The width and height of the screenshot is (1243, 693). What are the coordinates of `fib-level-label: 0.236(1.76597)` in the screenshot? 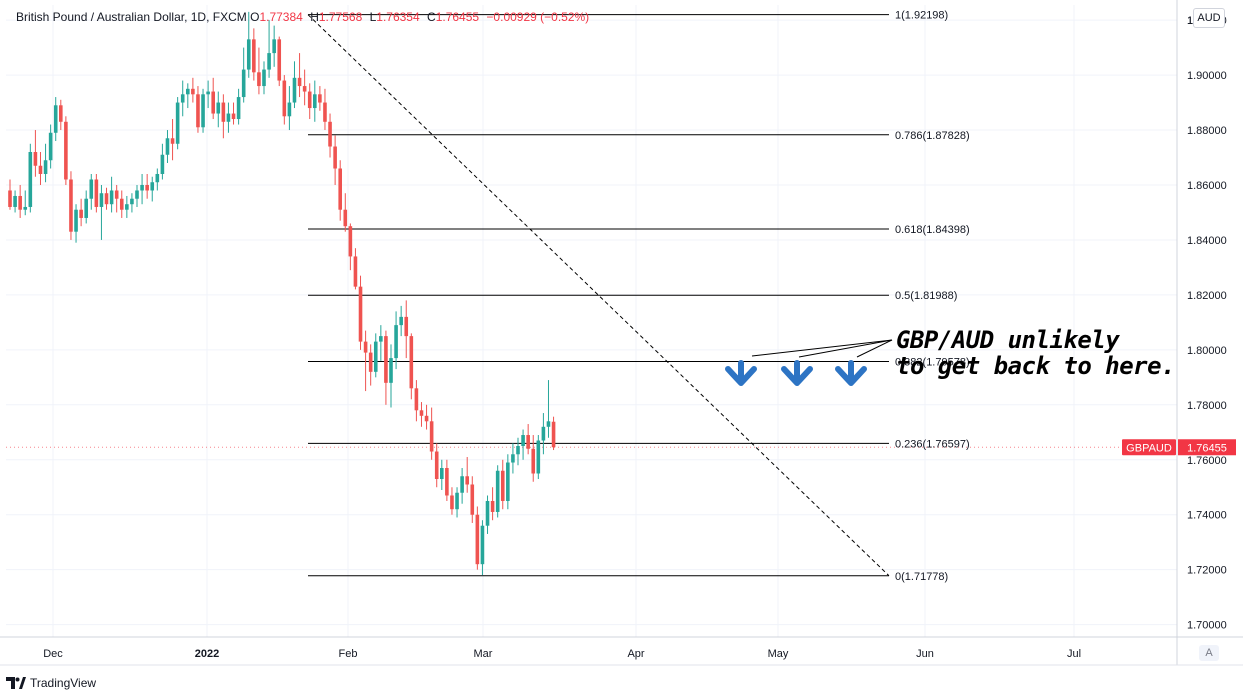 It's located at (932, 444).